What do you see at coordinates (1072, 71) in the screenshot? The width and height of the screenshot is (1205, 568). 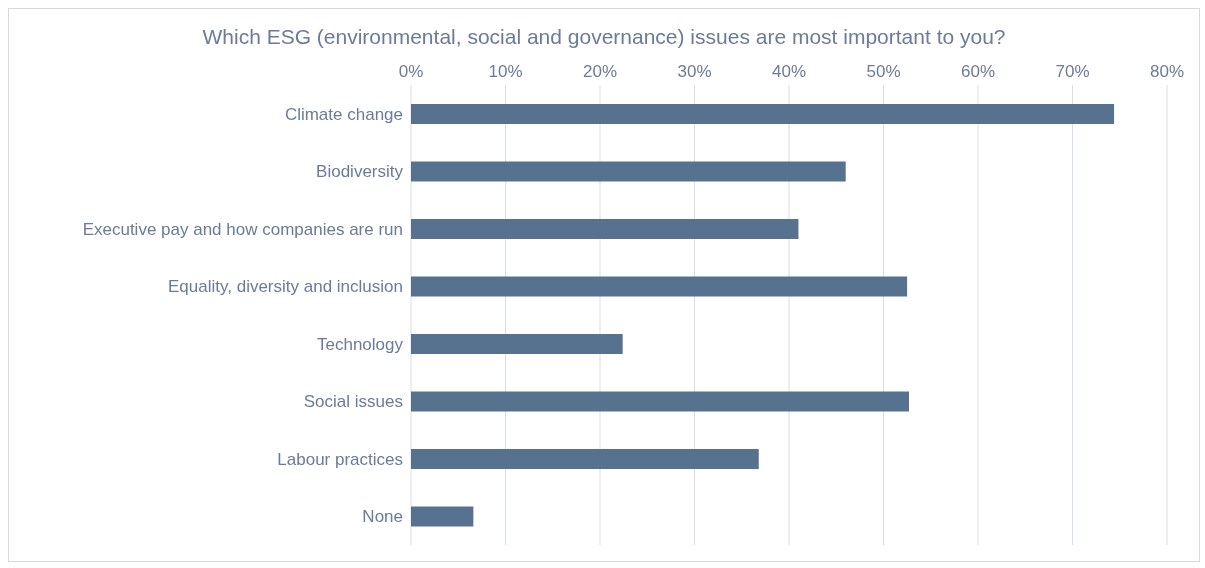 I see `x-tick-label: 70%` at bounding box center [1072, 71].